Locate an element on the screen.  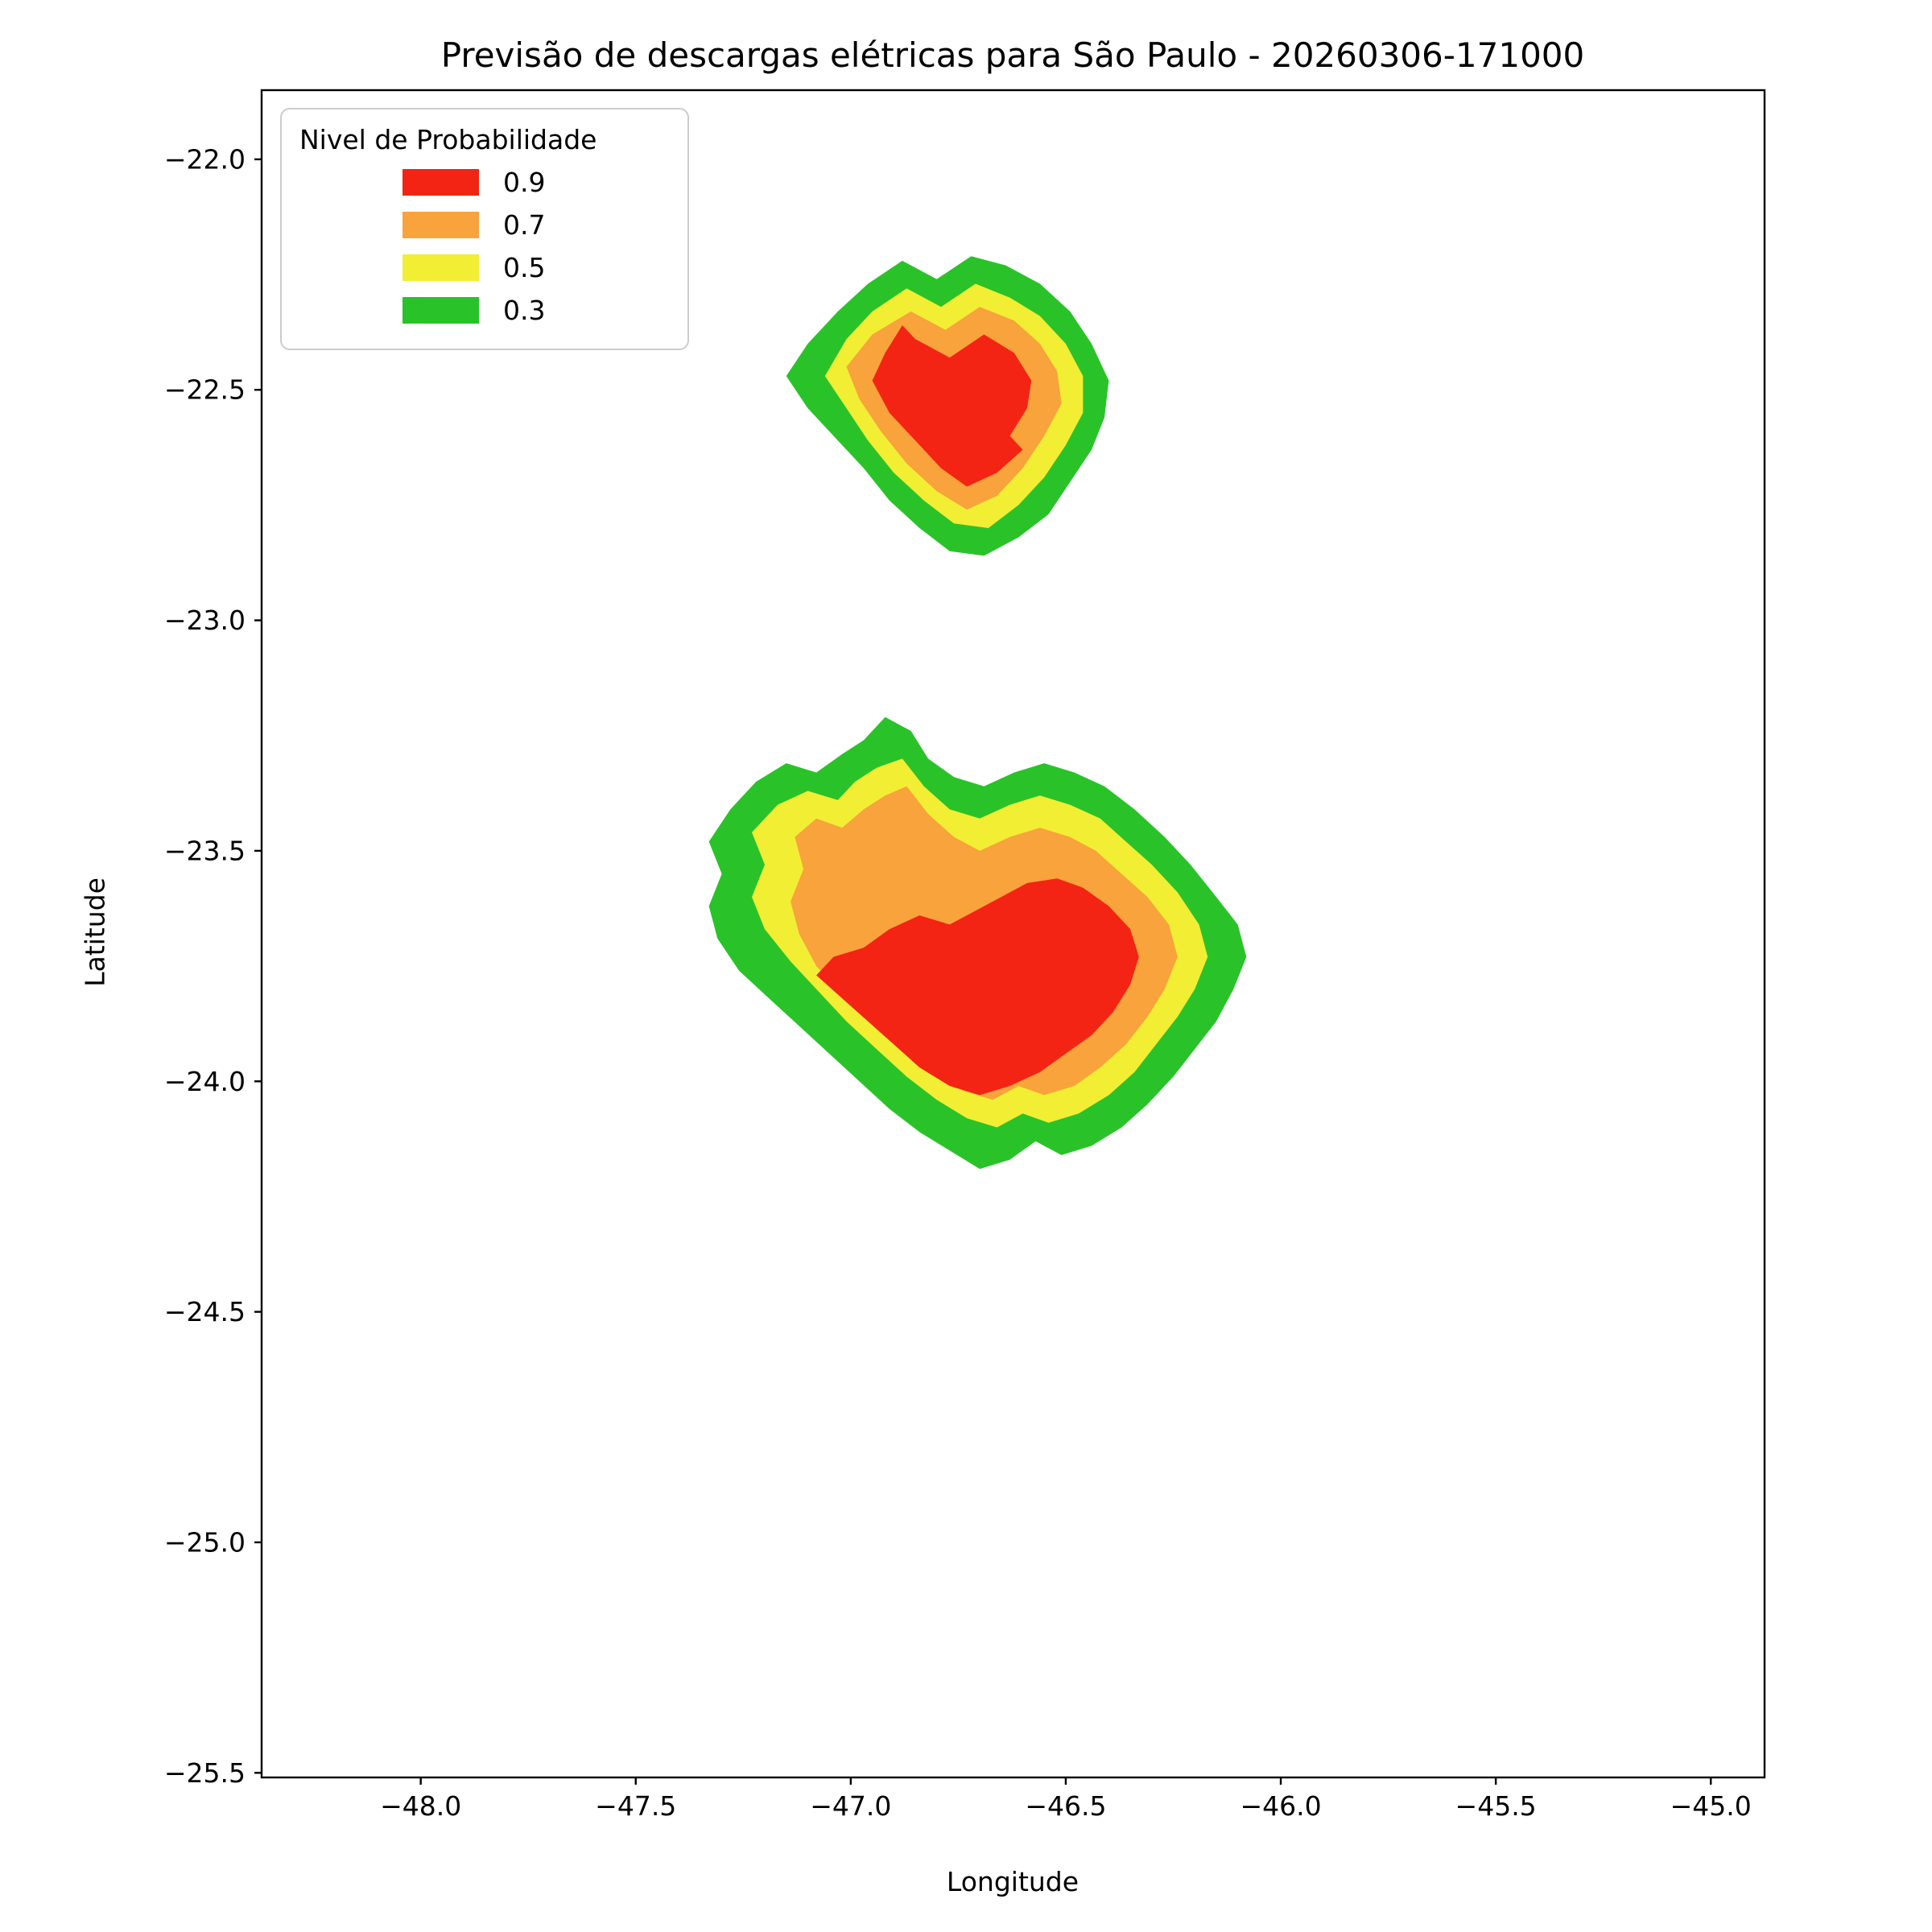
x-tick-label: −45.0 is located at coordinates (1711, 1806).